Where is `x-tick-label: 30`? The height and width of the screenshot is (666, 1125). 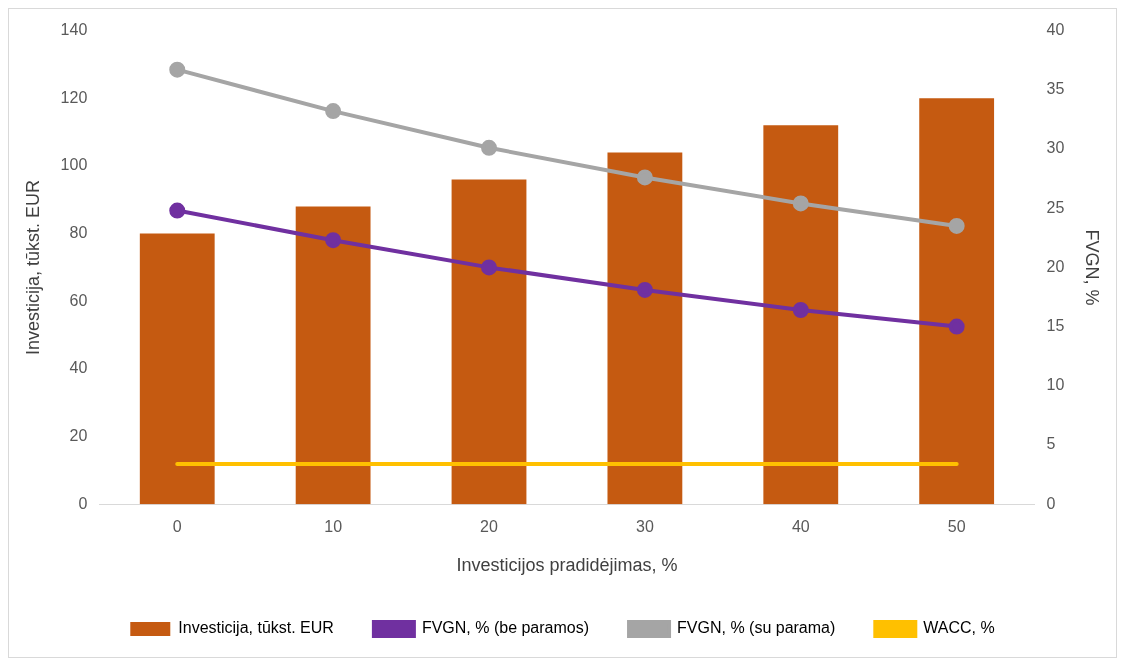
x-tick-label: 30 is located at coordinates (644, 527).